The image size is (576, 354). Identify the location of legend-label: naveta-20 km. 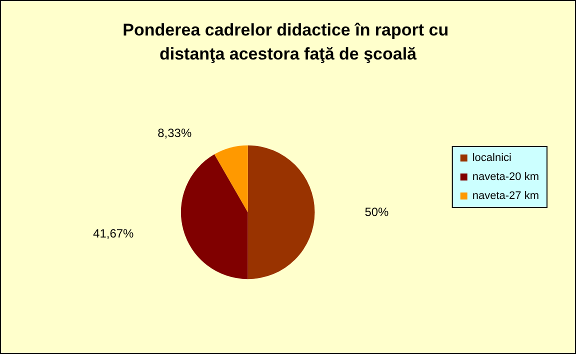
(506, 177).